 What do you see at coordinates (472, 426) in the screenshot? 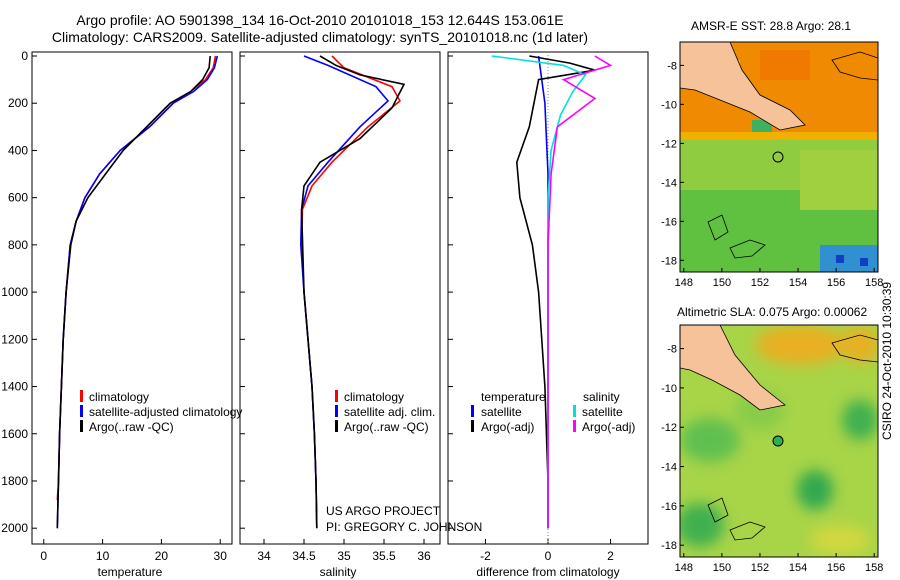
I see `legend-swatch-temp-argo` at bounding box center [472, 426].